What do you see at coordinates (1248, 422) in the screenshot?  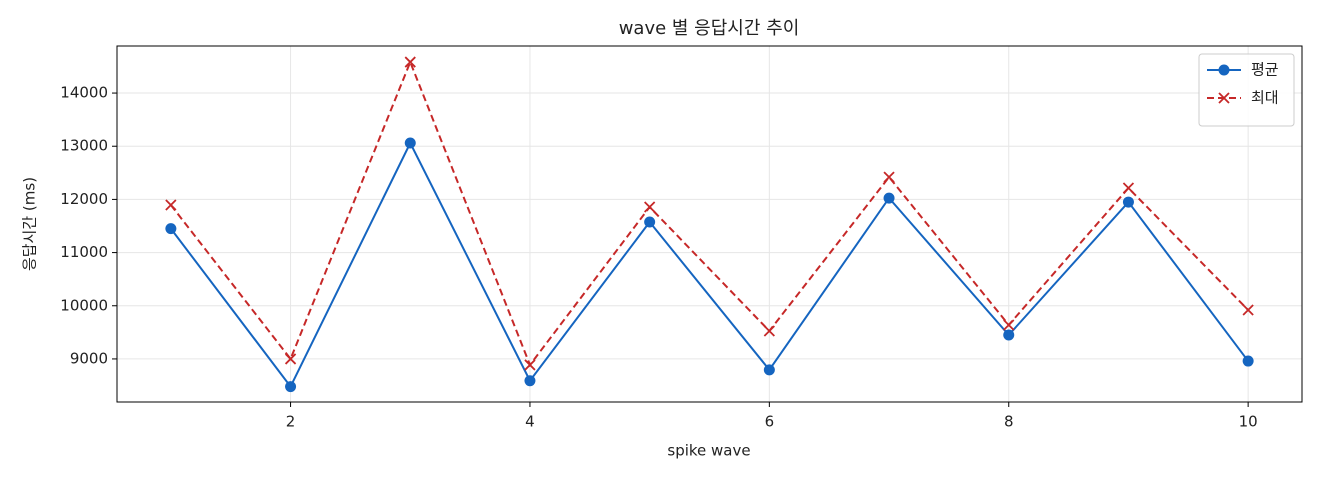 I see `x-tick-label: 10` at bounding box center [1248, 422].